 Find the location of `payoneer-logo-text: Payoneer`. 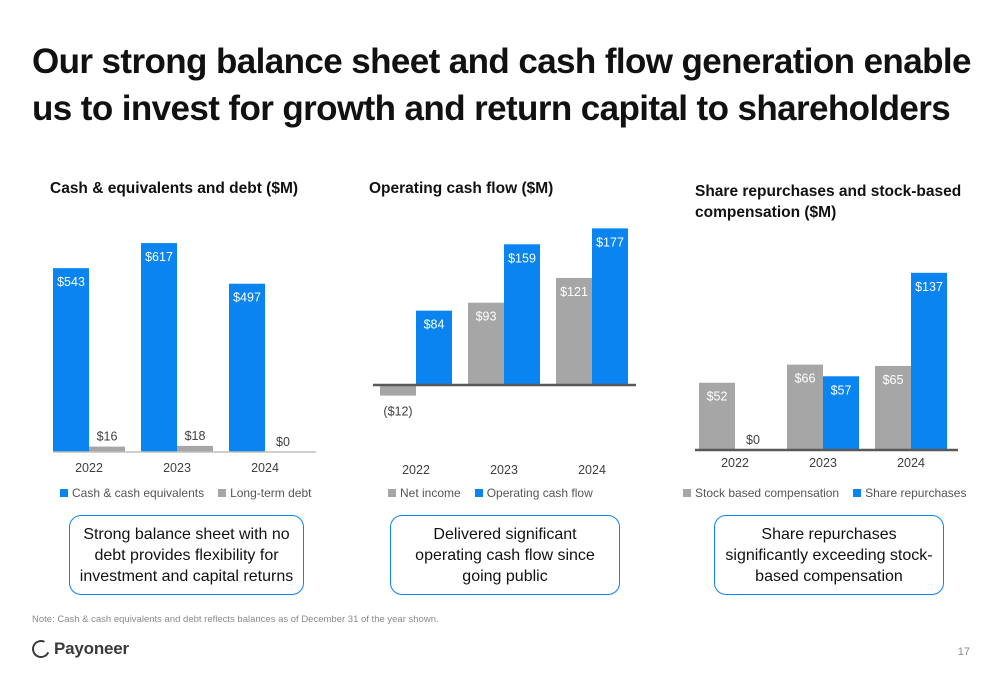

payoneer-logo-text: Payoneer is located at coordinates (91, 648).